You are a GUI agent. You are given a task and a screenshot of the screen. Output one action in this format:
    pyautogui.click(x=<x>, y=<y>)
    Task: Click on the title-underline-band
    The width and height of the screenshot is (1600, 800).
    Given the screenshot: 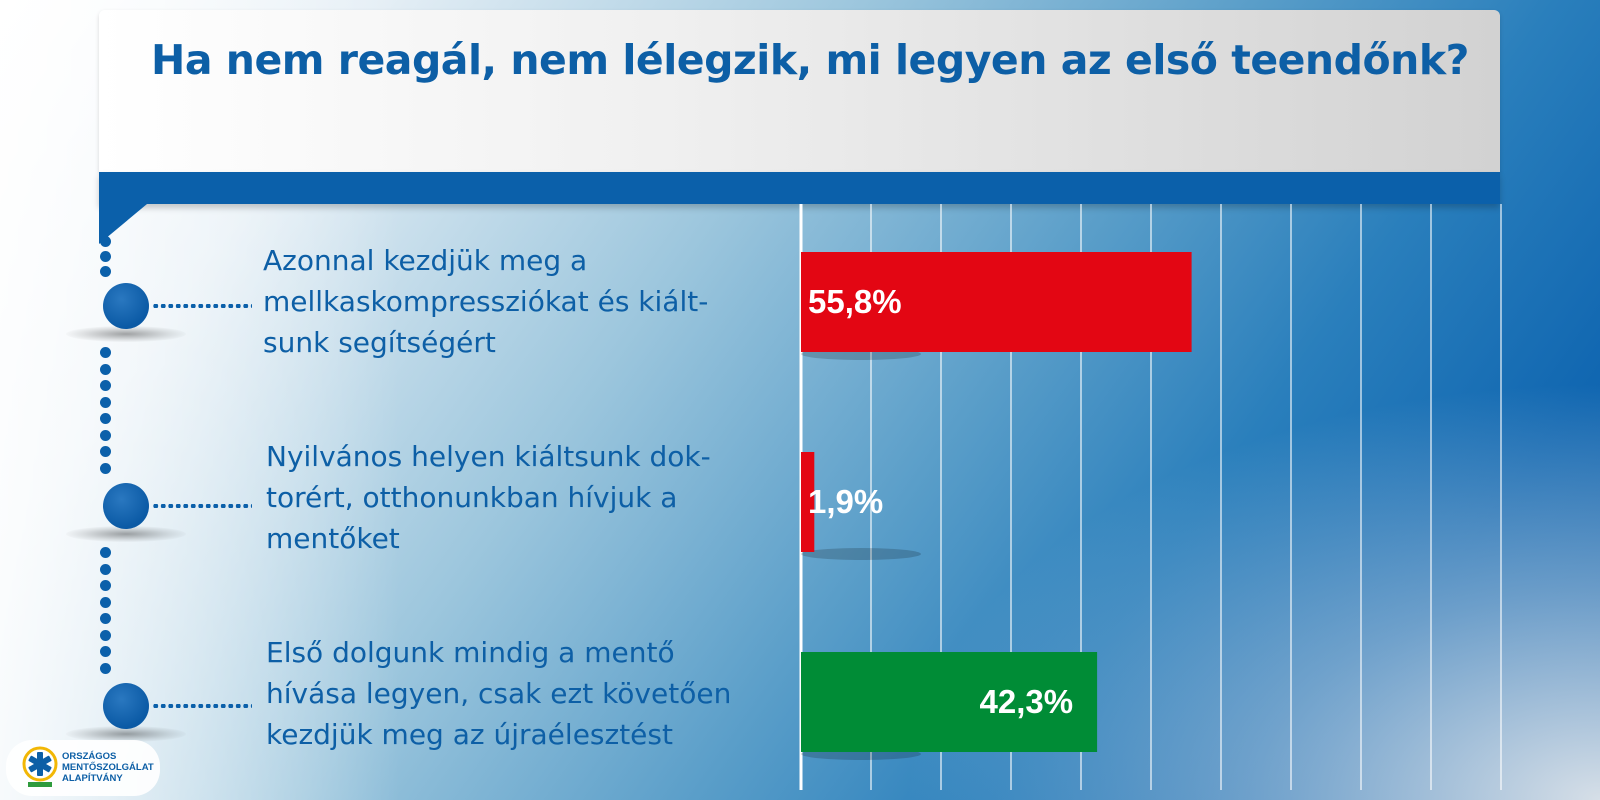 What is the action you would take?
    pyautogui.click(x=799, y=188)
    